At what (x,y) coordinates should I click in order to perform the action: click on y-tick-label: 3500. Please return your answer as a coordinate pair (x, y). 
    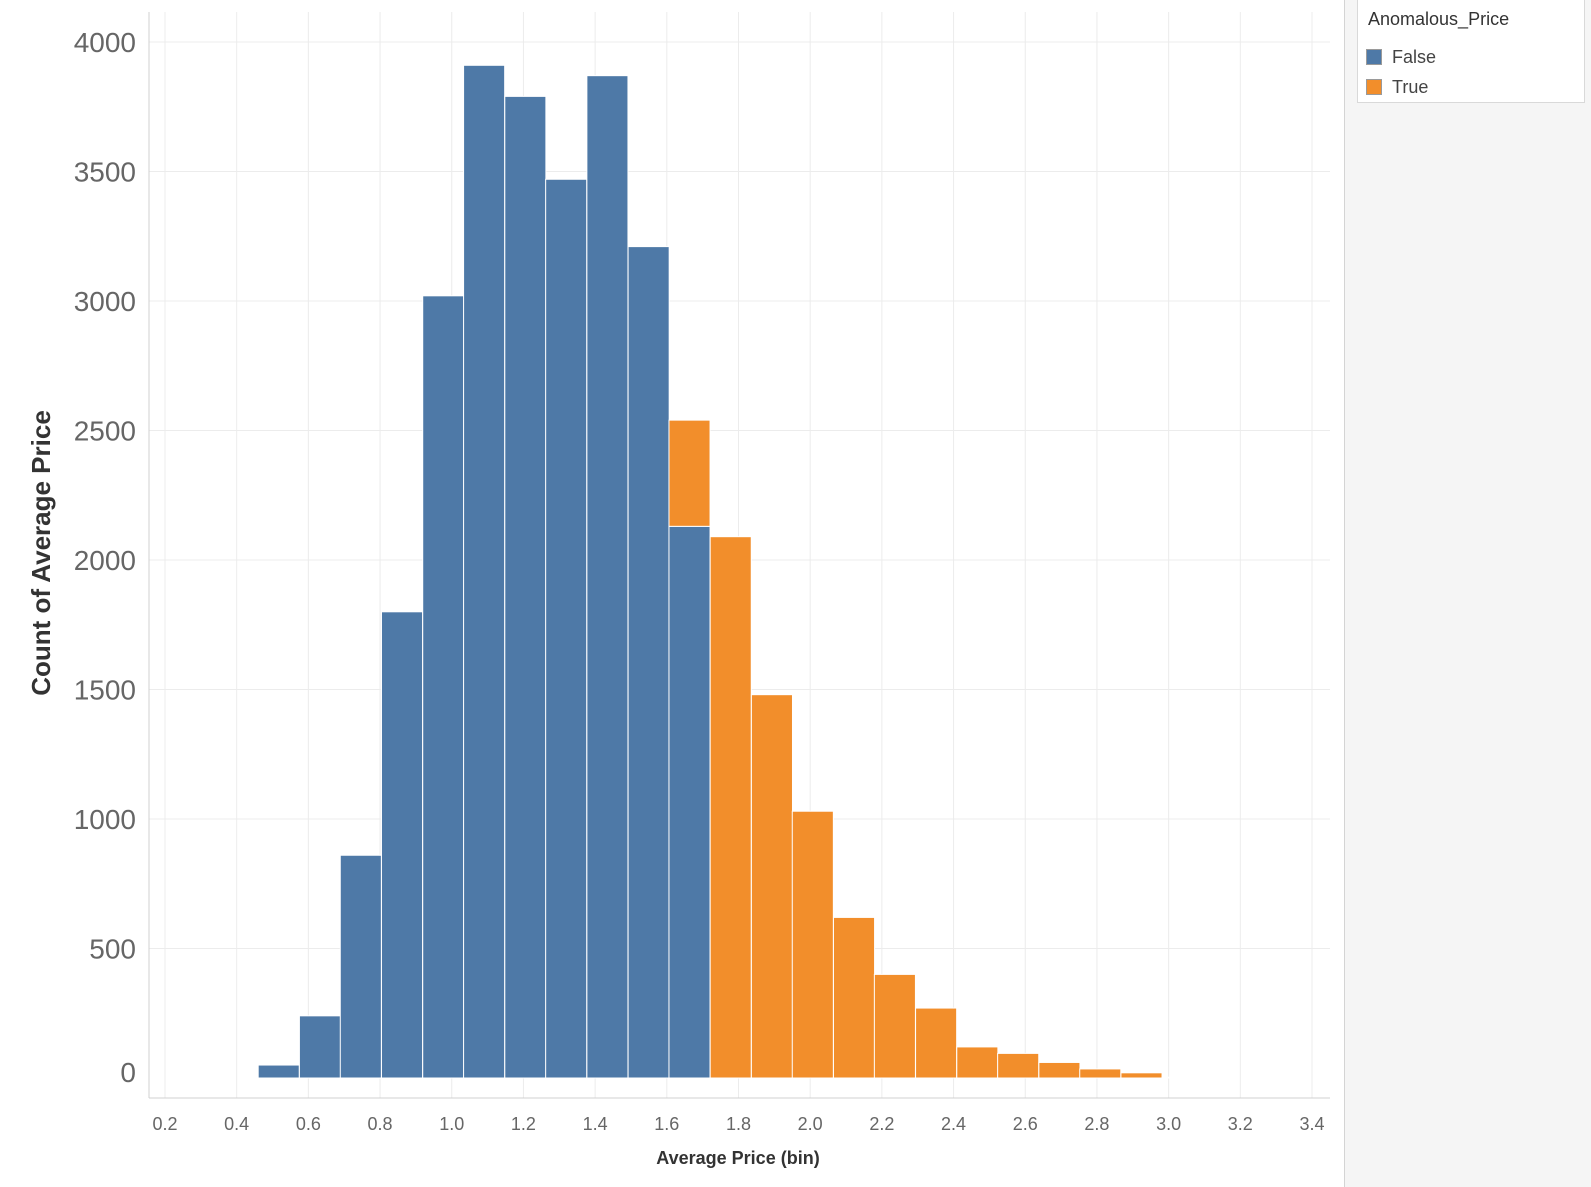
    Looking at the image, I should click on (105, 172).